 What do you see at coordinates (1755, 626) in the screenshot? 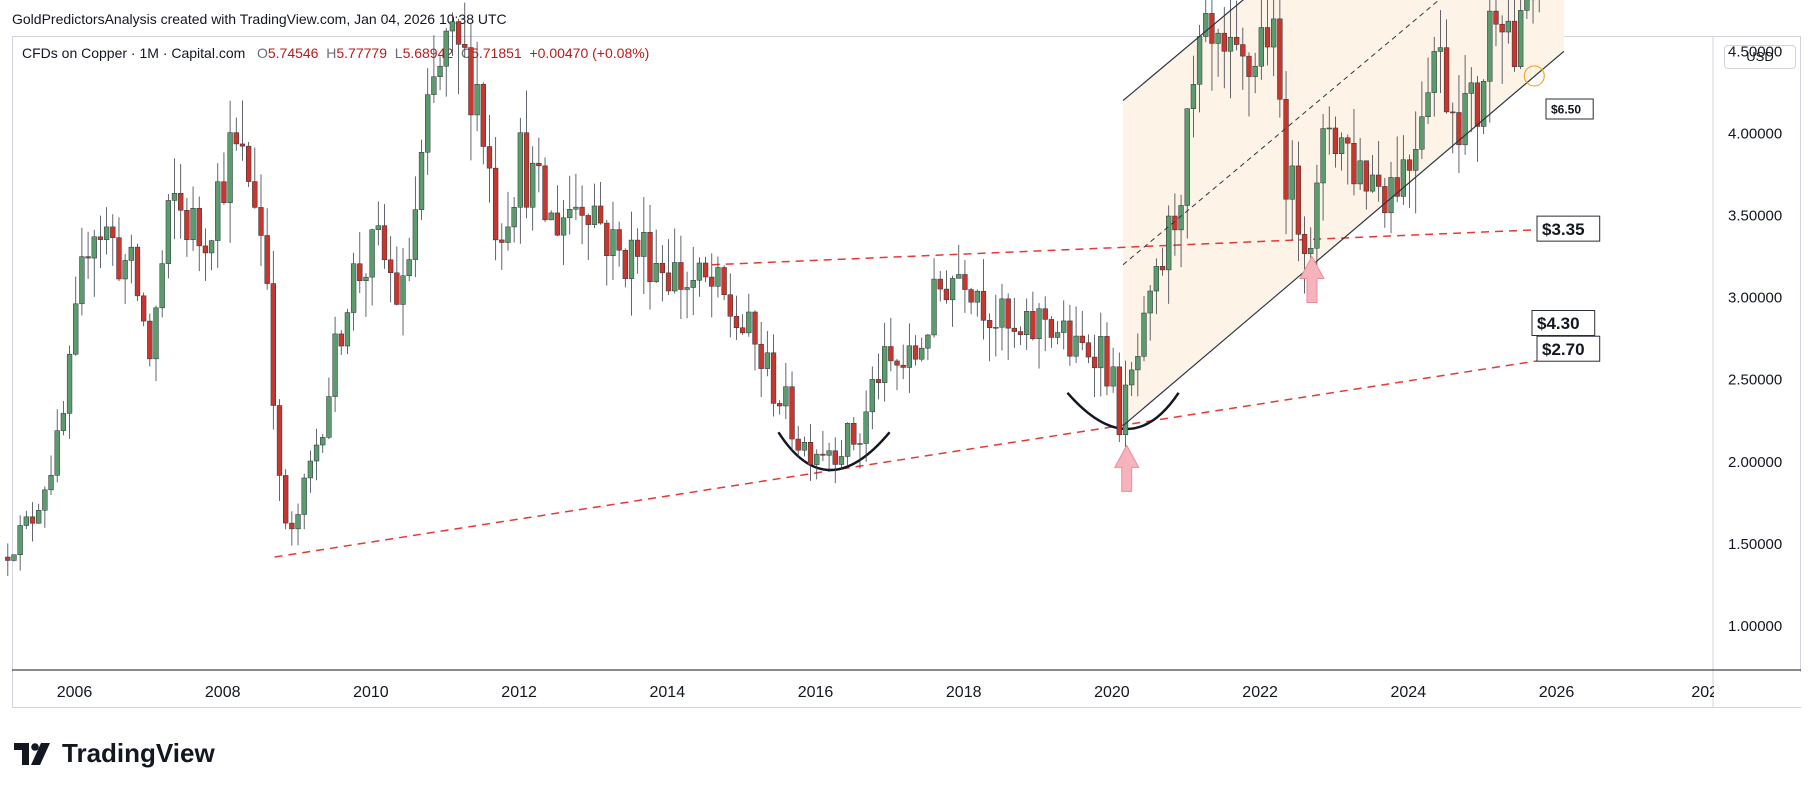
I see `y-tick-label: 1.00000` at bounding box center [1755, 626].